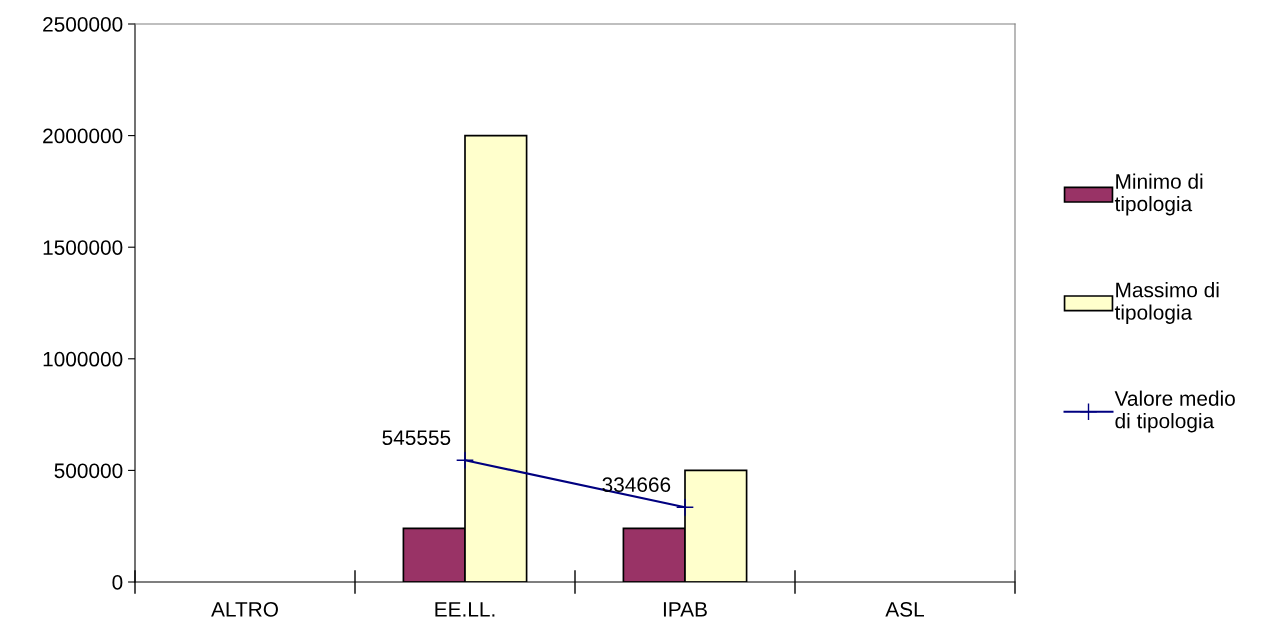  Describe the element at coordinates (416, 437) in the screenshot. I see `data-label: 545555` at that location.